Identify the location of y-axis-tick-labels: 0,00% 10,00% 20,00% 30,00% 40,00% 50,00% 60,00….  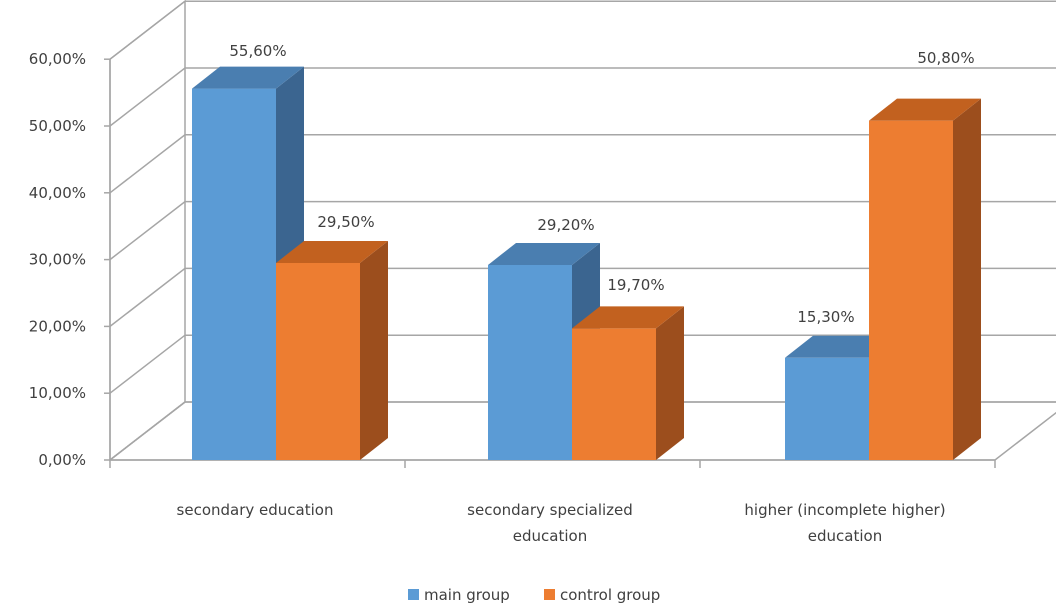
(57, 259).